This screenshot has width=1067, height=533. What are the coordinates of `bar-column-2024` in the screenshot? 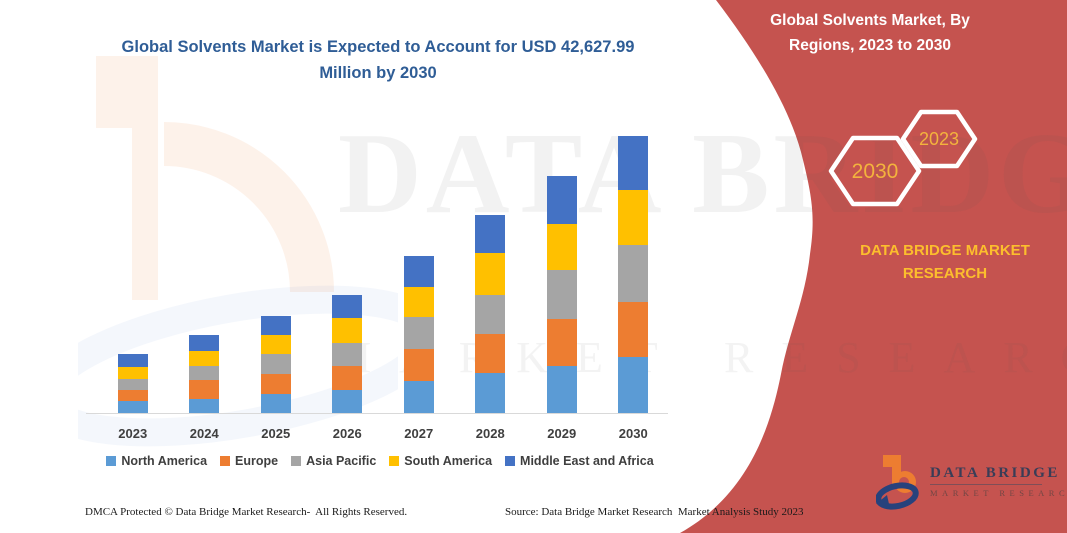 It's located at (205, 374).